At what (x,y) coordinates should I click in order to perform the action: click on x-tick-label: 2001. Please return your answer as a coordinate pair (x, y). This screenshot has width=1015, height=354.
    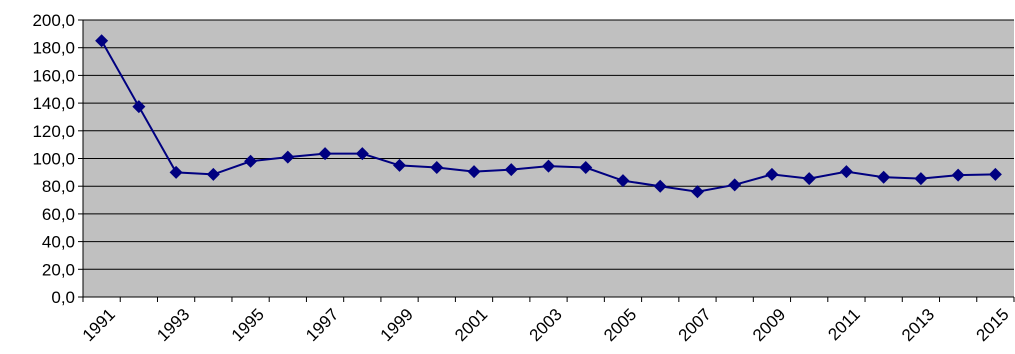
    Looking at the image, I should click on (471, 325).